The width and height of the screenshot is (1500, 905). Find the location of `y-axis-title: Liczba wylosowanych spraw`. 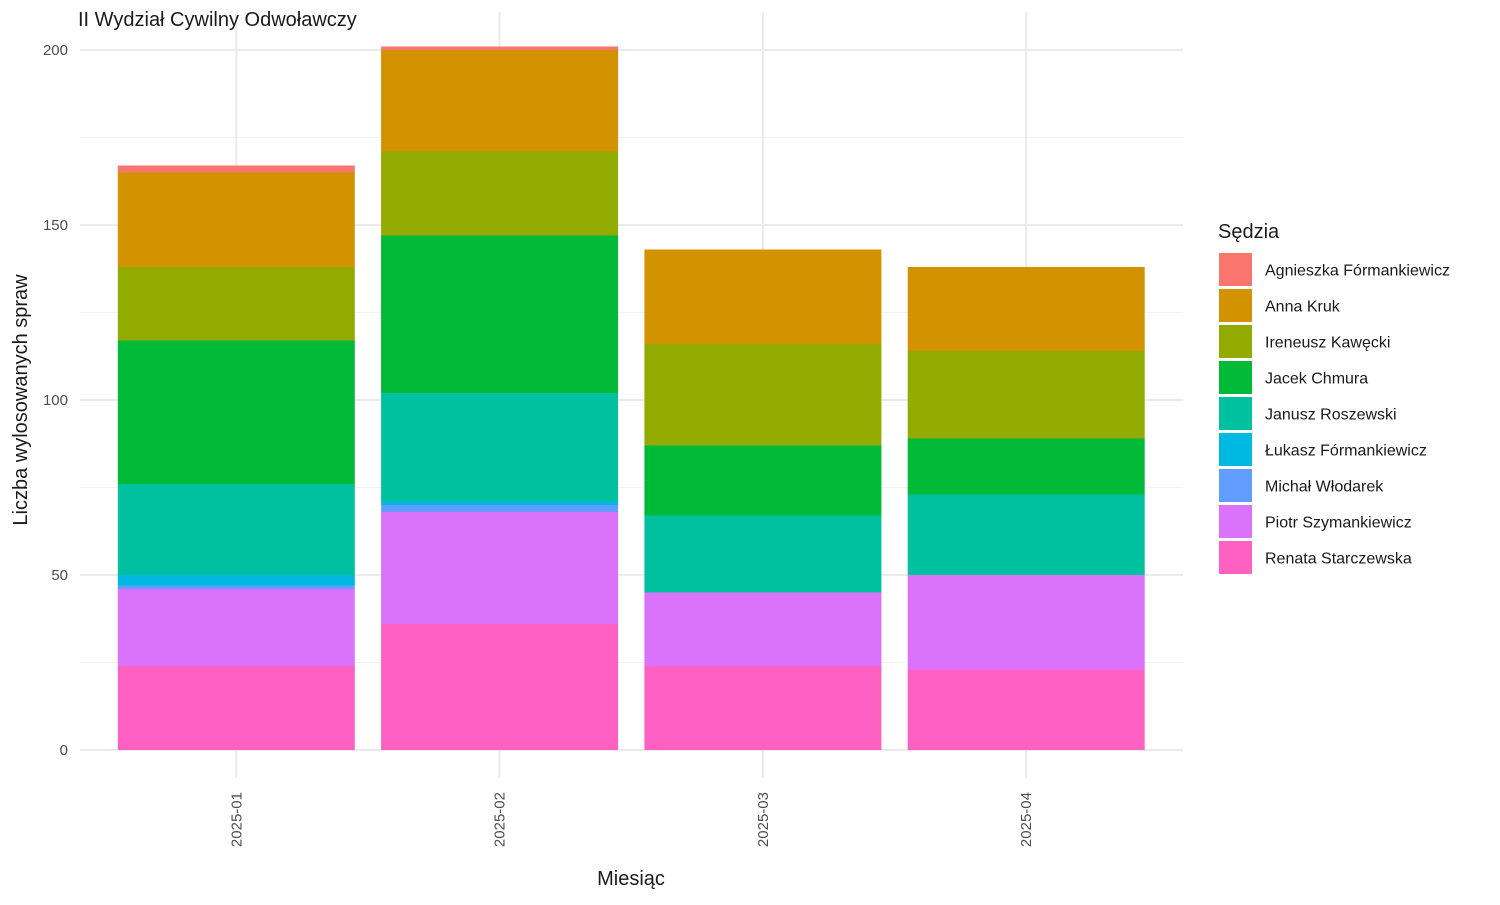

y-axis-title: Liczba wylosowanych spraw is located at coordinates (21, 400).